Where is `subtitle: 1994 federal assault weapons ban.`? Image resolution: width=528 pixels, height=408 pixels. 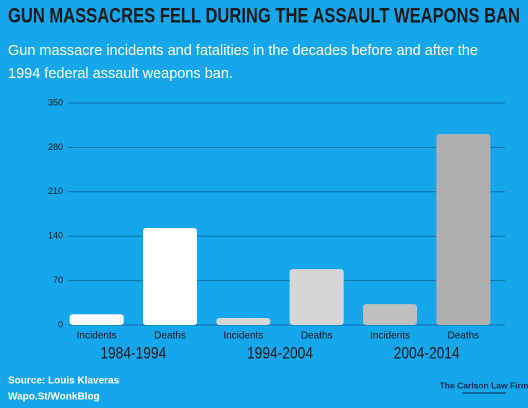 subtitle: 1994 federal assault weapons ban. is located at coordinates (120, 74).